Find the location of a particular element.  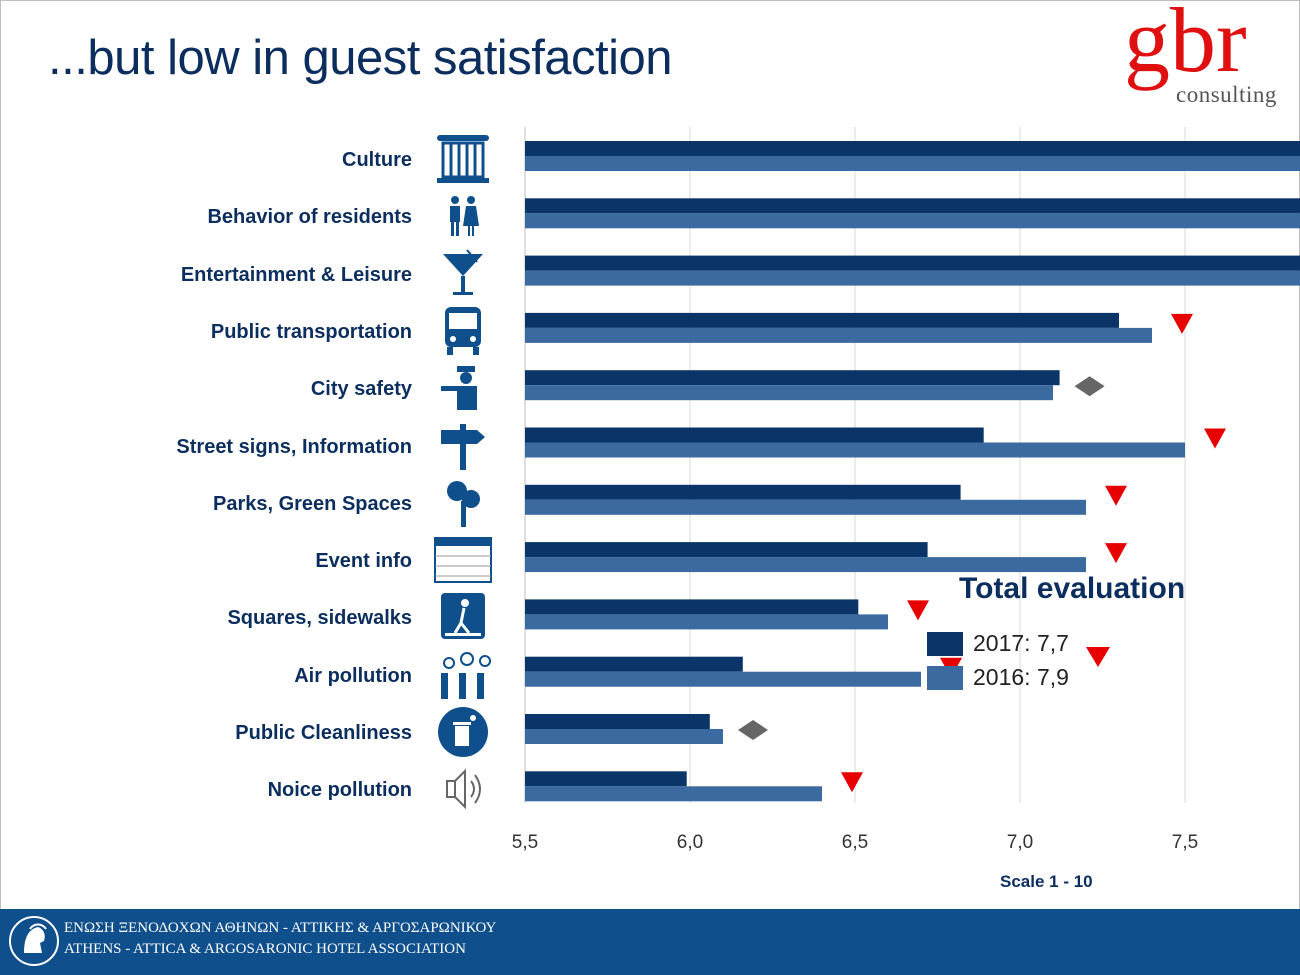

category-label: Public transportation is located at coordinates (311, 331).